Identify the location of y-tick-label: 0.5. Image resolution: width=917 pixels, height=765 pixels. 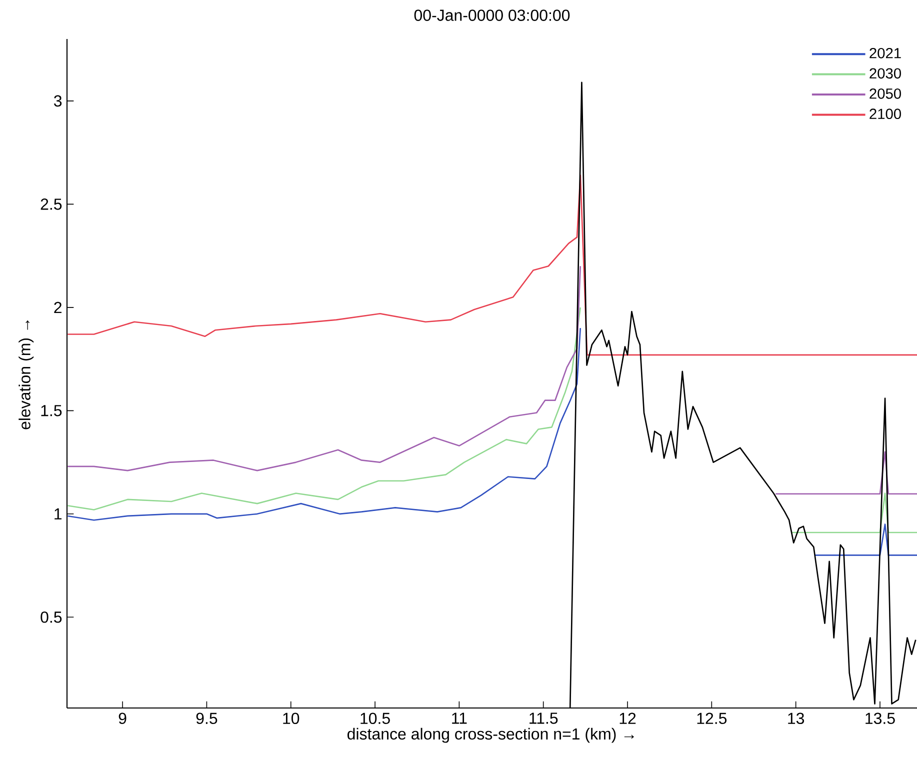
(51, 617).